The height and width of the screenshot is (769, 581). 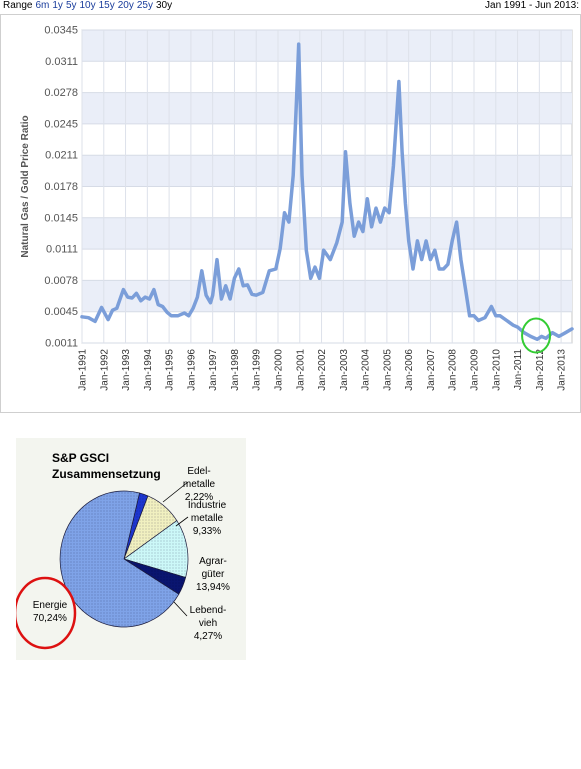 I want to click on range-option-6m: 6m, so click(x=42, y=5).